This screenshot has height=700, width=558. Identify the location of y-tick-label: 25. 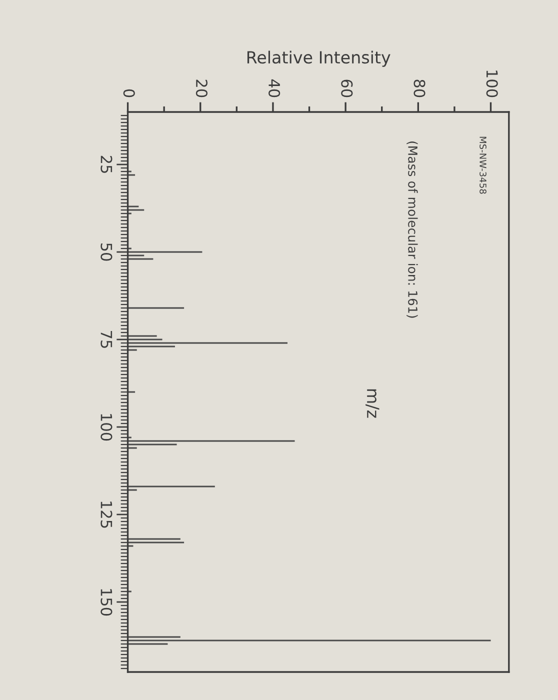
(106, 164).